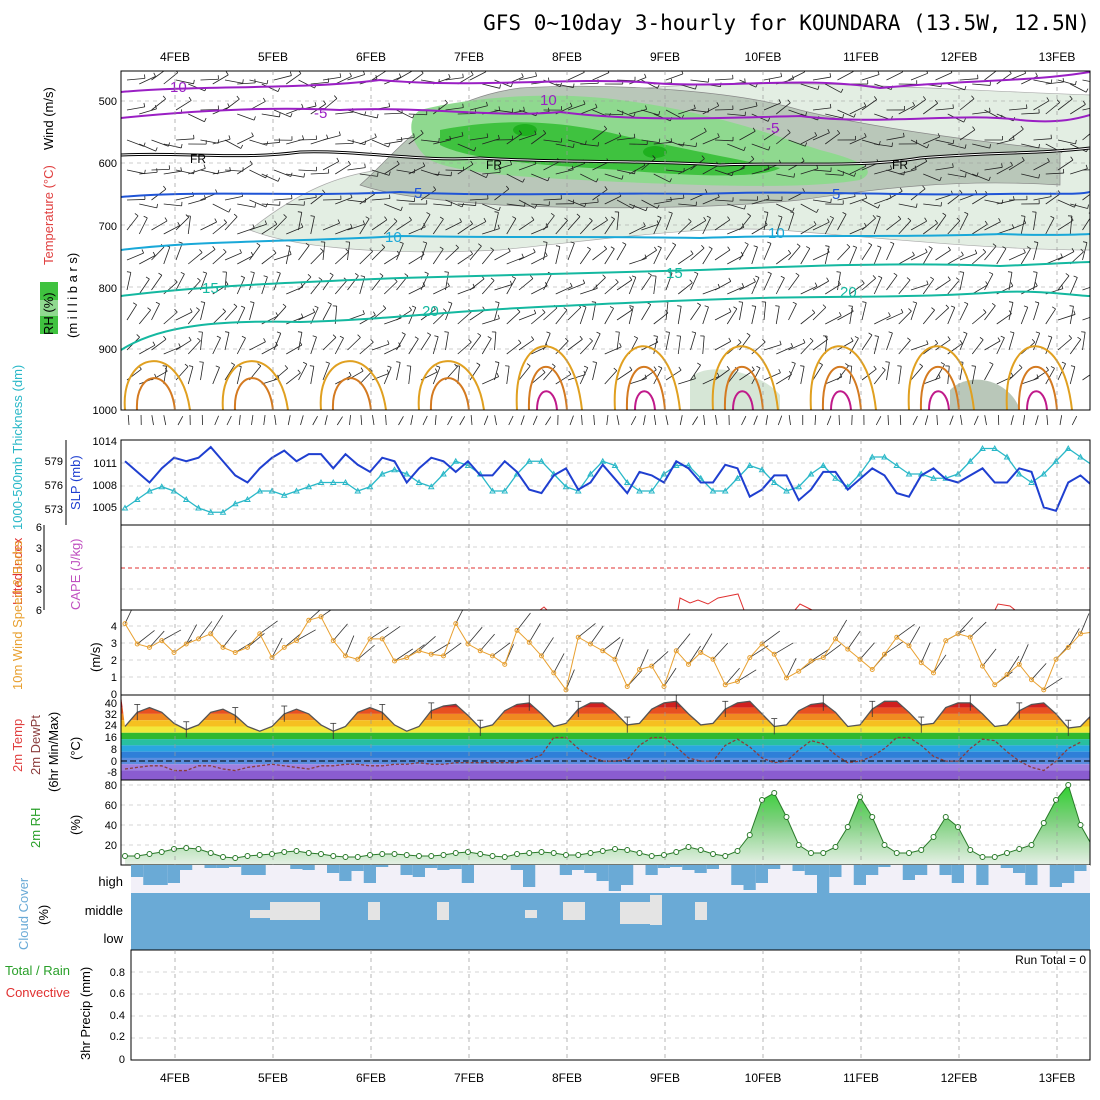 This screenshot has width=1100, height=1100. What do you see at coordinates (605, 710) in the screenshot?
I see `temp-band` at bounding box center [605, 710].